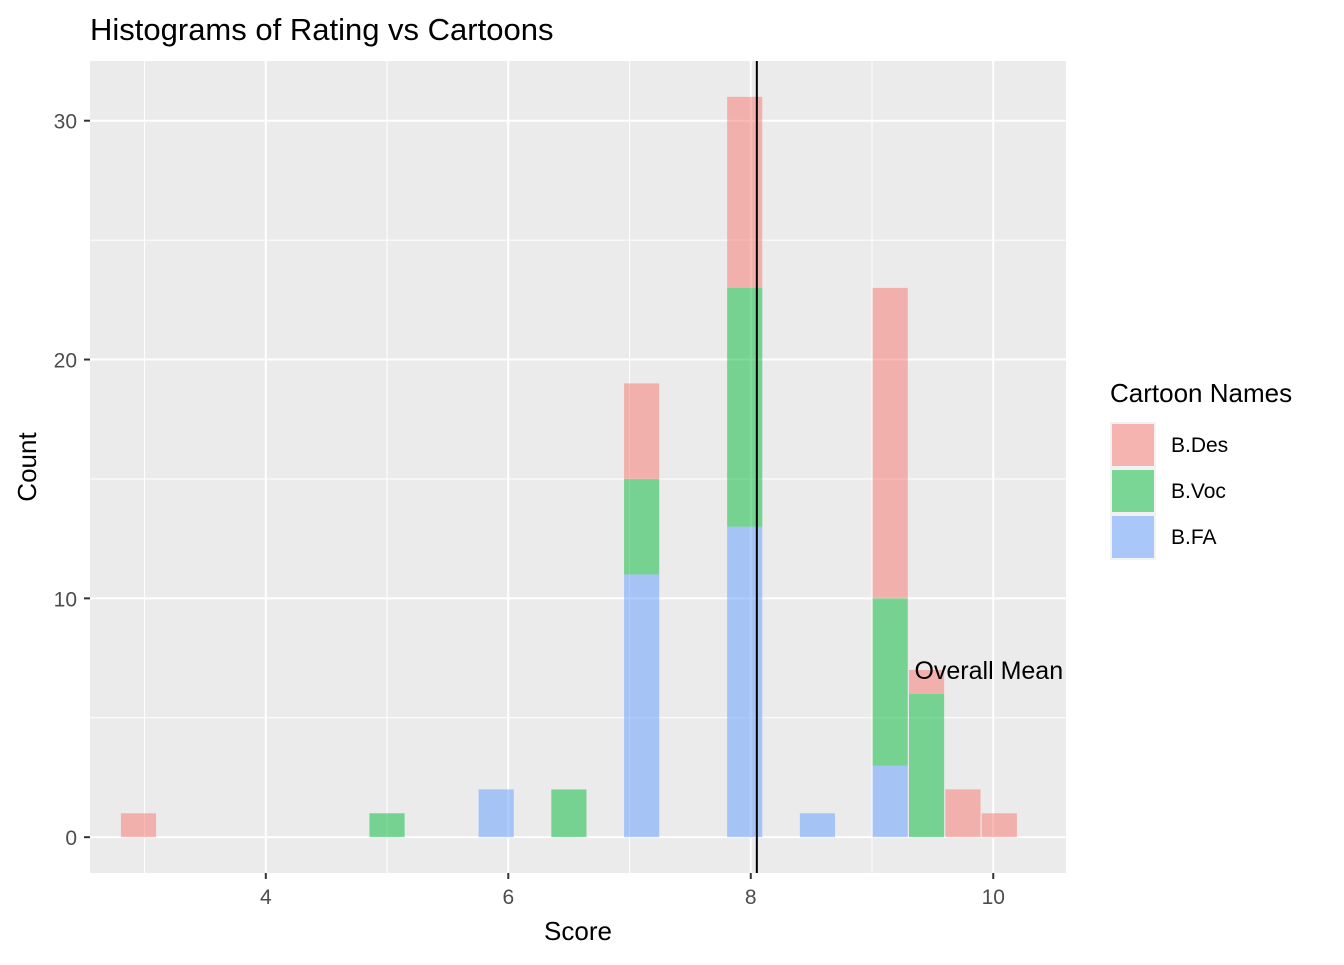 This screenshot has height=965, width=1344. What do you see at coordinates (266, 897) in the screenshot?
I see `x-tick-label: 4` at bounding box center [266, 897].